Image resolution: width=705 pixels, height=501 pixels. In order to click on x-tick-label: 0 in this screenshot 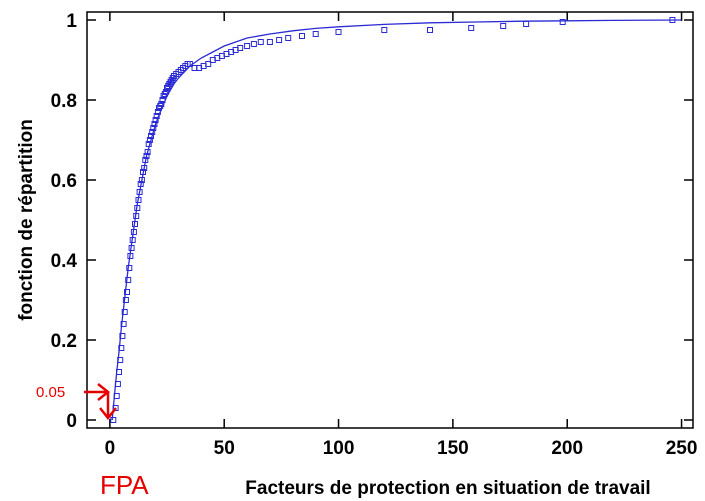, I will do `click(110, 448)`.